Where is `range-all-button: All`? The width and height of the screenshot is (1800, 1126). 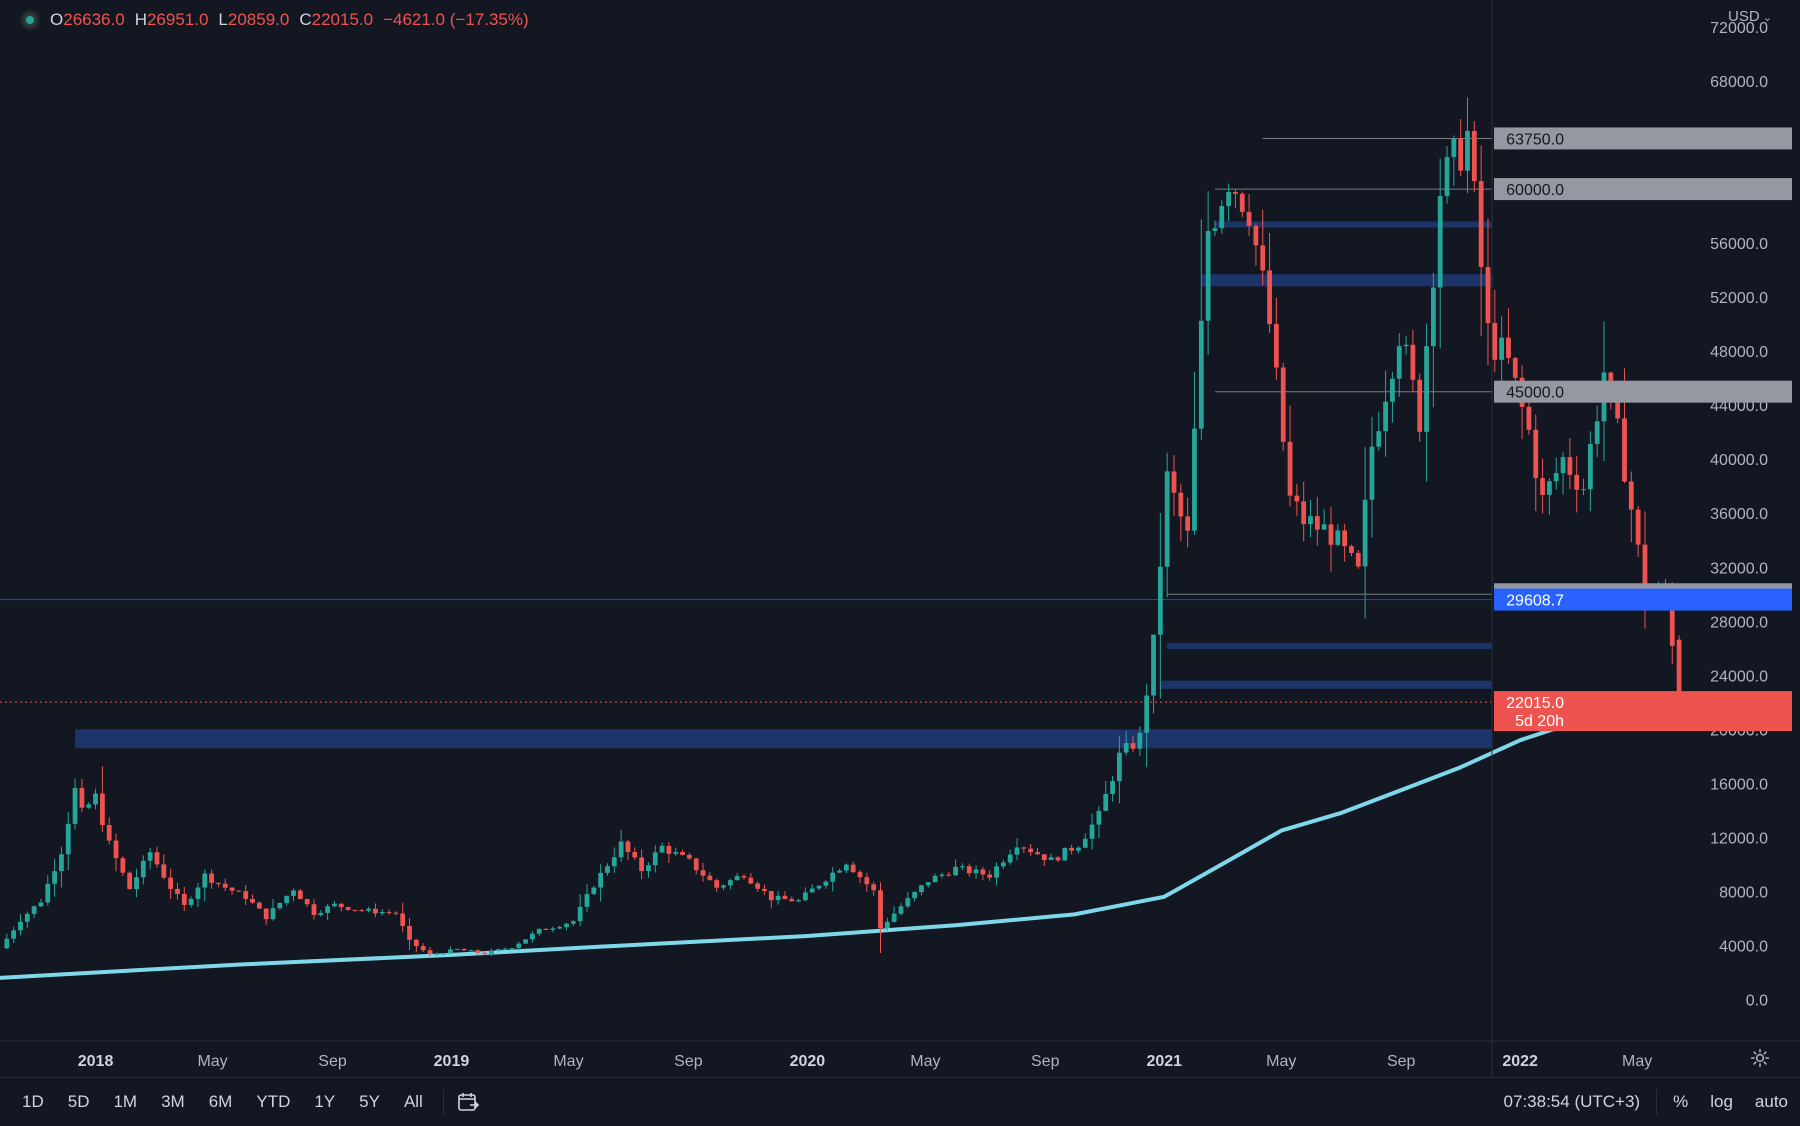 range-all-button: All is located at coordinates (413, 1101).